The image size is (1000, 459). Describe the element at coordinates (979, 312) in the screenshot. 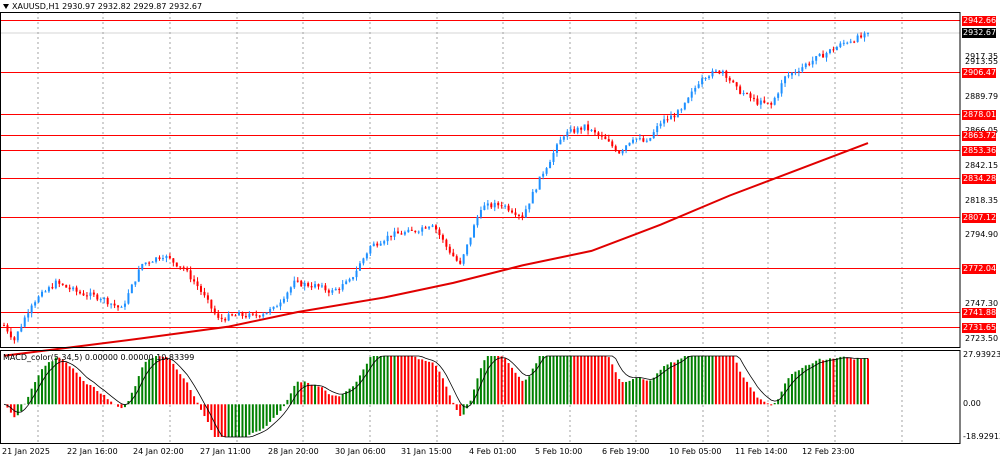

I see `level-price-label: 2741.88` at that location.